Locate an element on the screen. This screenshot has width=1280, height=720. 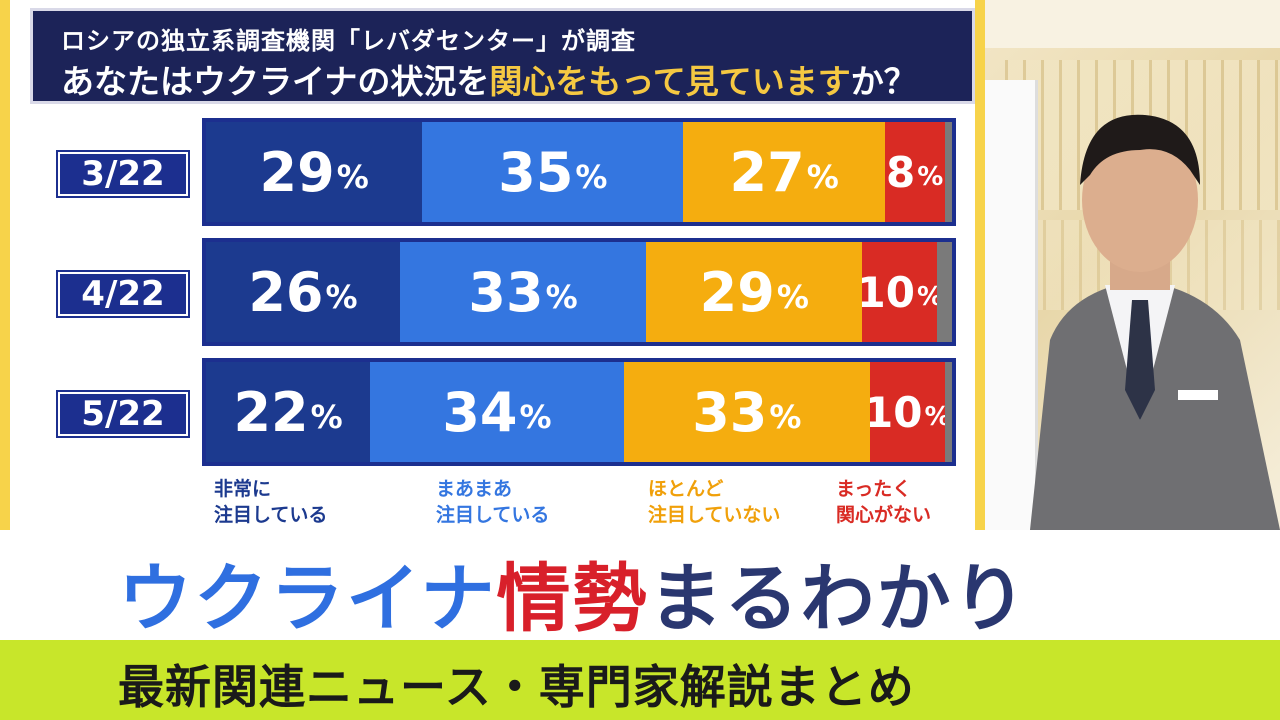
legend-line: 注目していない is located at coordinates (714, 515).